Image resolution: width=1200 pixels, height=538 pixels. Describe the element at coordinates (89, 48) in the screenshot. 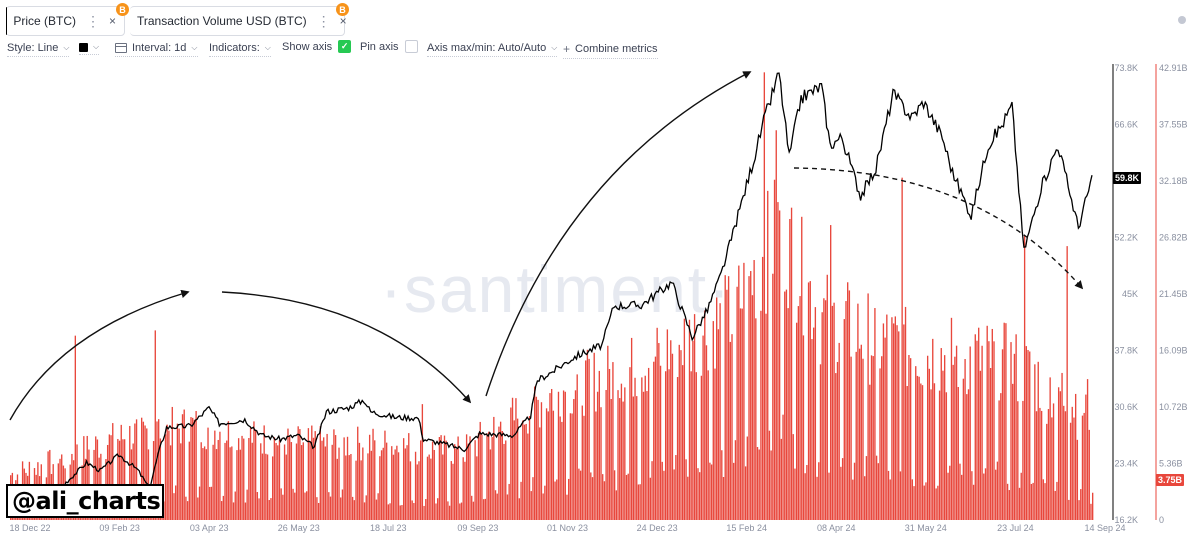

I see `color-select: ⌵` at that location.